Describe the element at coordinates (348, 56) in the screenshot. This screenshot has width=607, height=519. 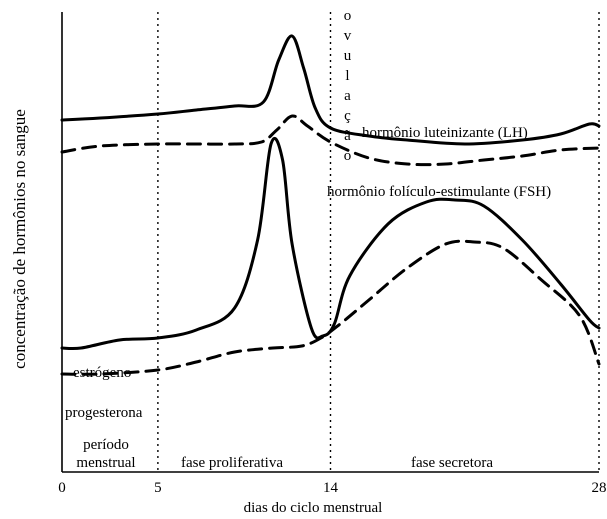
I see `ovulation-letter: u` at that location.